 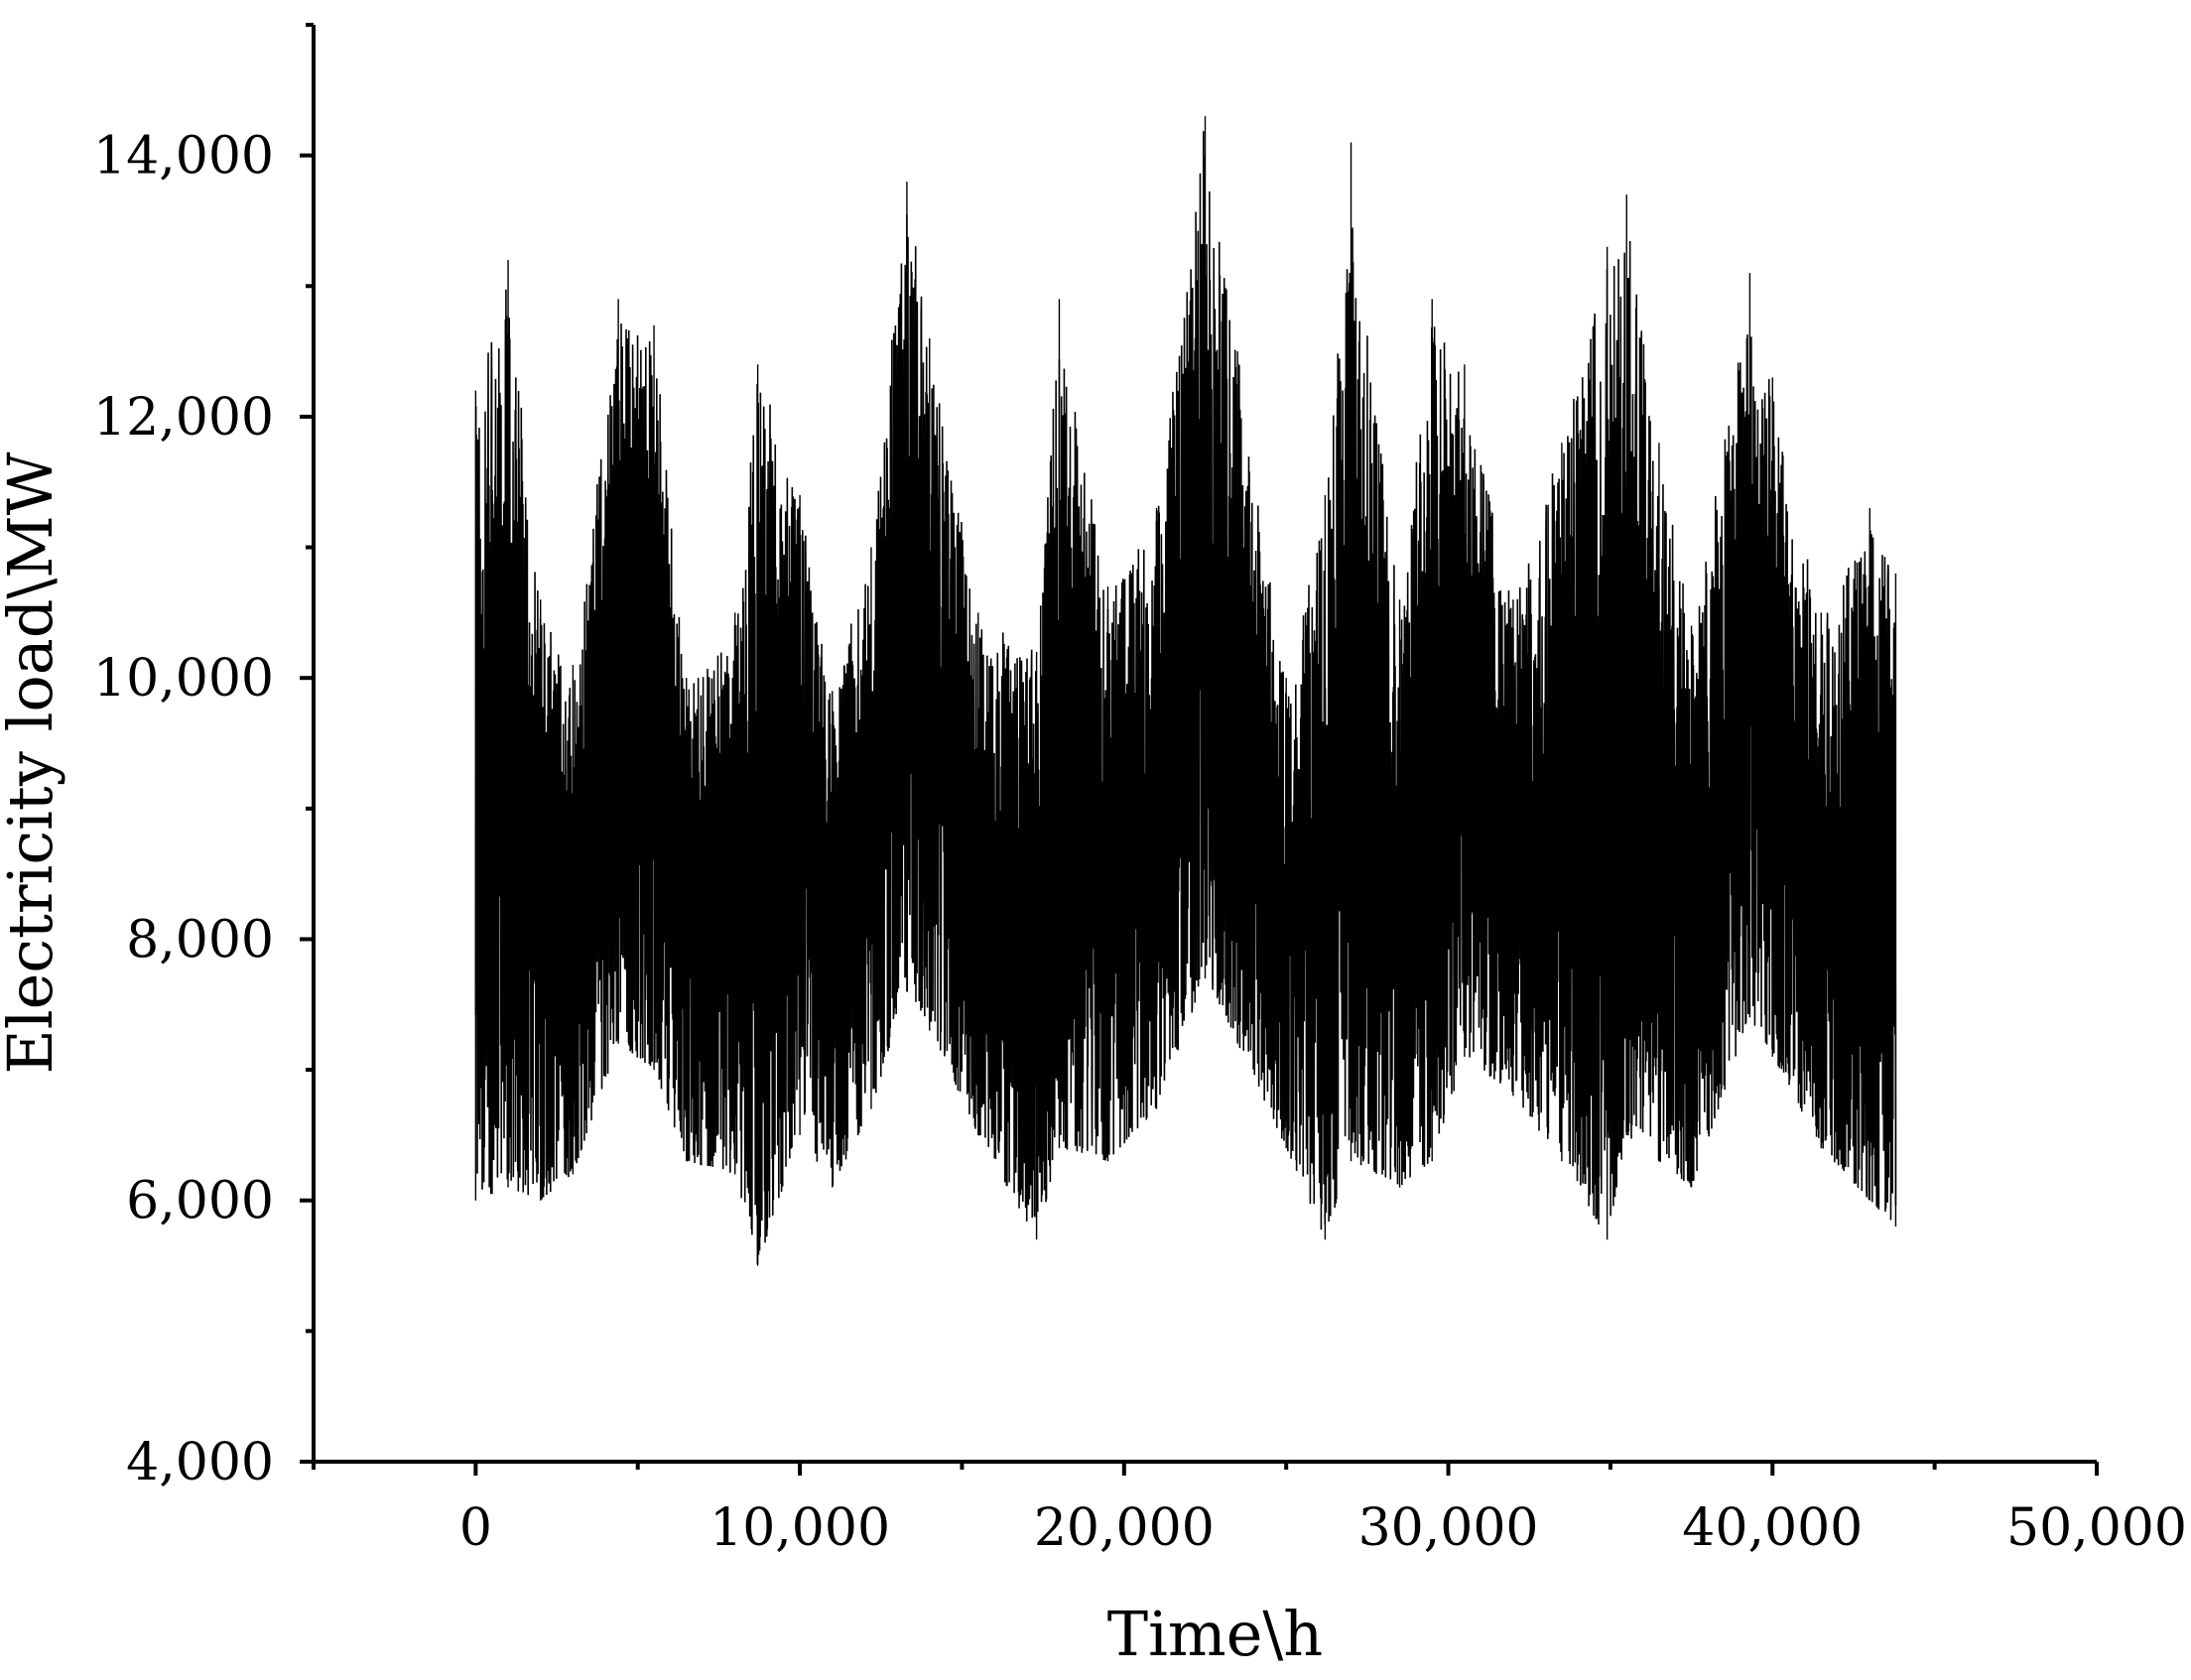 What do you see at coordinates (200, 1462) in the screenshot?
I see `y-tick-label: 4,000` at bounding box center [200, 1462].